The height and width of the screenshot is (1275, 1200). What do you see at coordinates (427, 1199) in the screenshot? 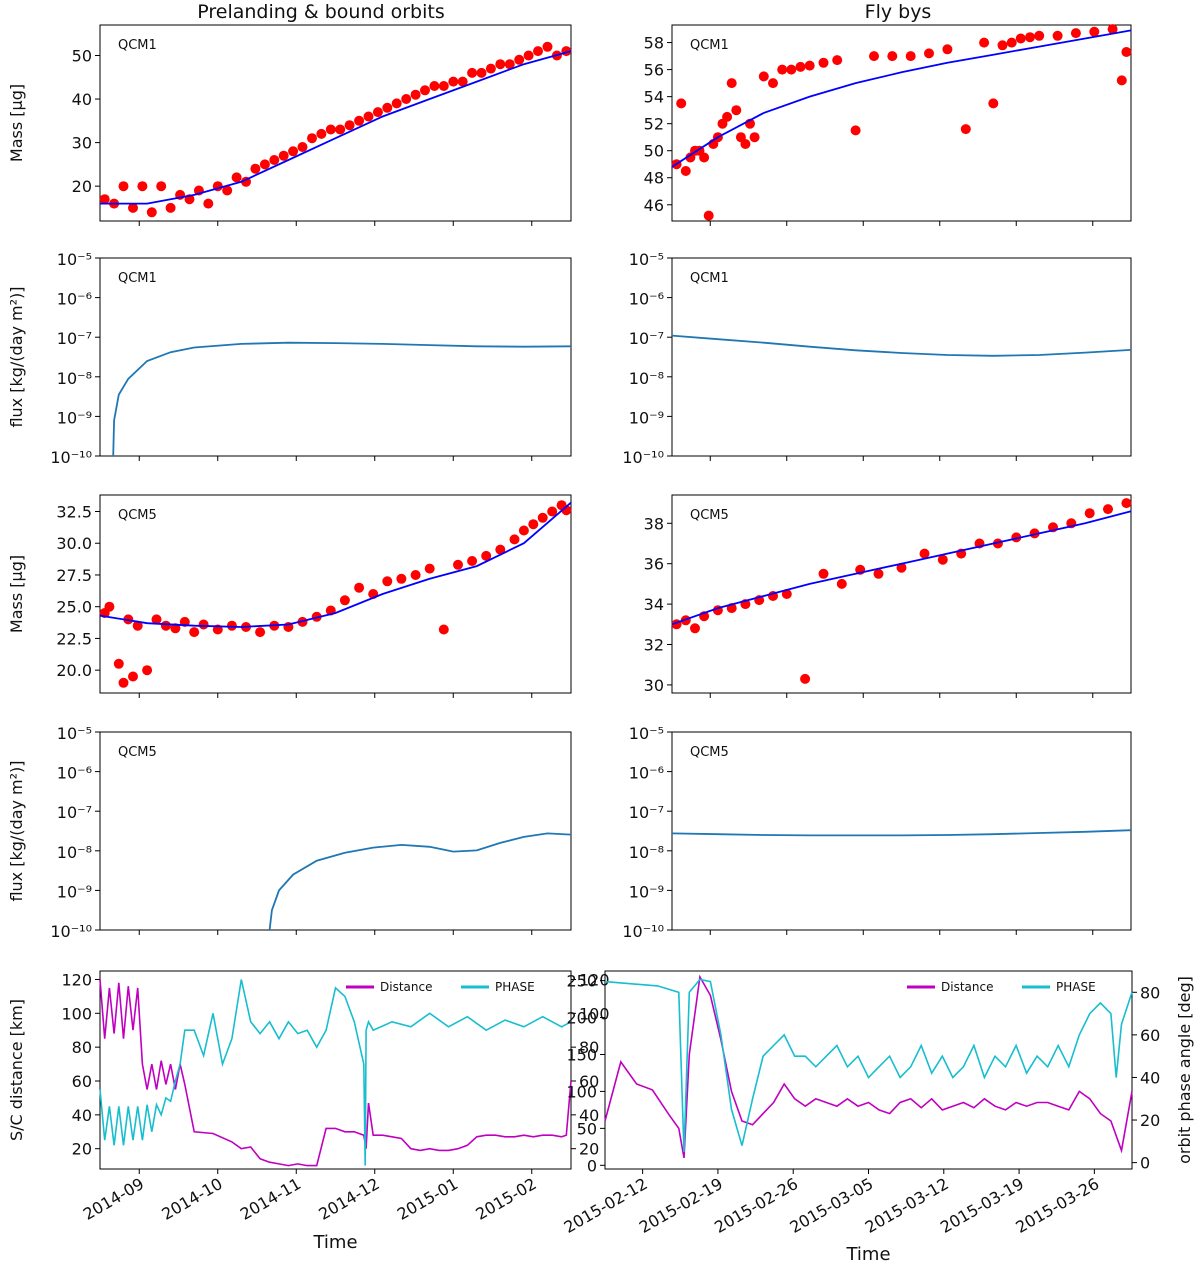
I see `distance_phase_prelanding-xtick-label-4: 2015-01` at bounding box center [427, 1199].